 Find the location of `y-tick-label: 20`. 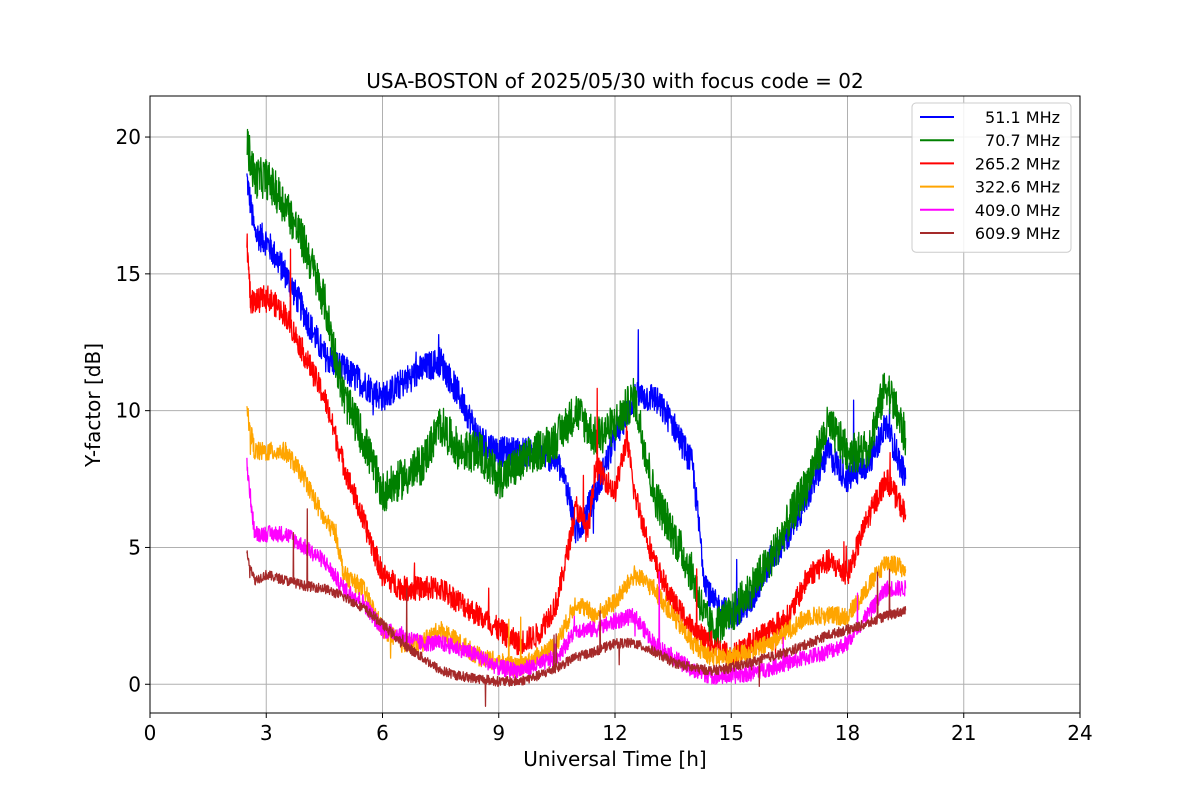

y-tick-label: 20 is located at coordinates (128, 137).